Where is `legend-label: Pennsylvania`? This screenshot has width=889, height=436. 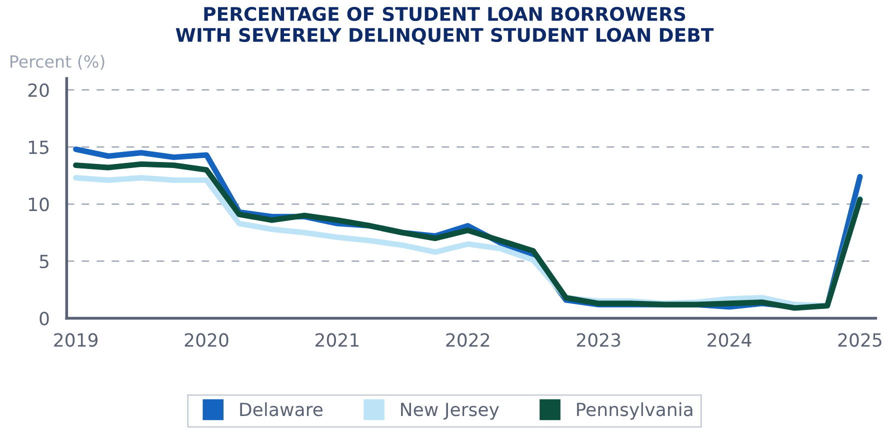 legend-label: Pennsylvania is located at coordinates (634, 411).